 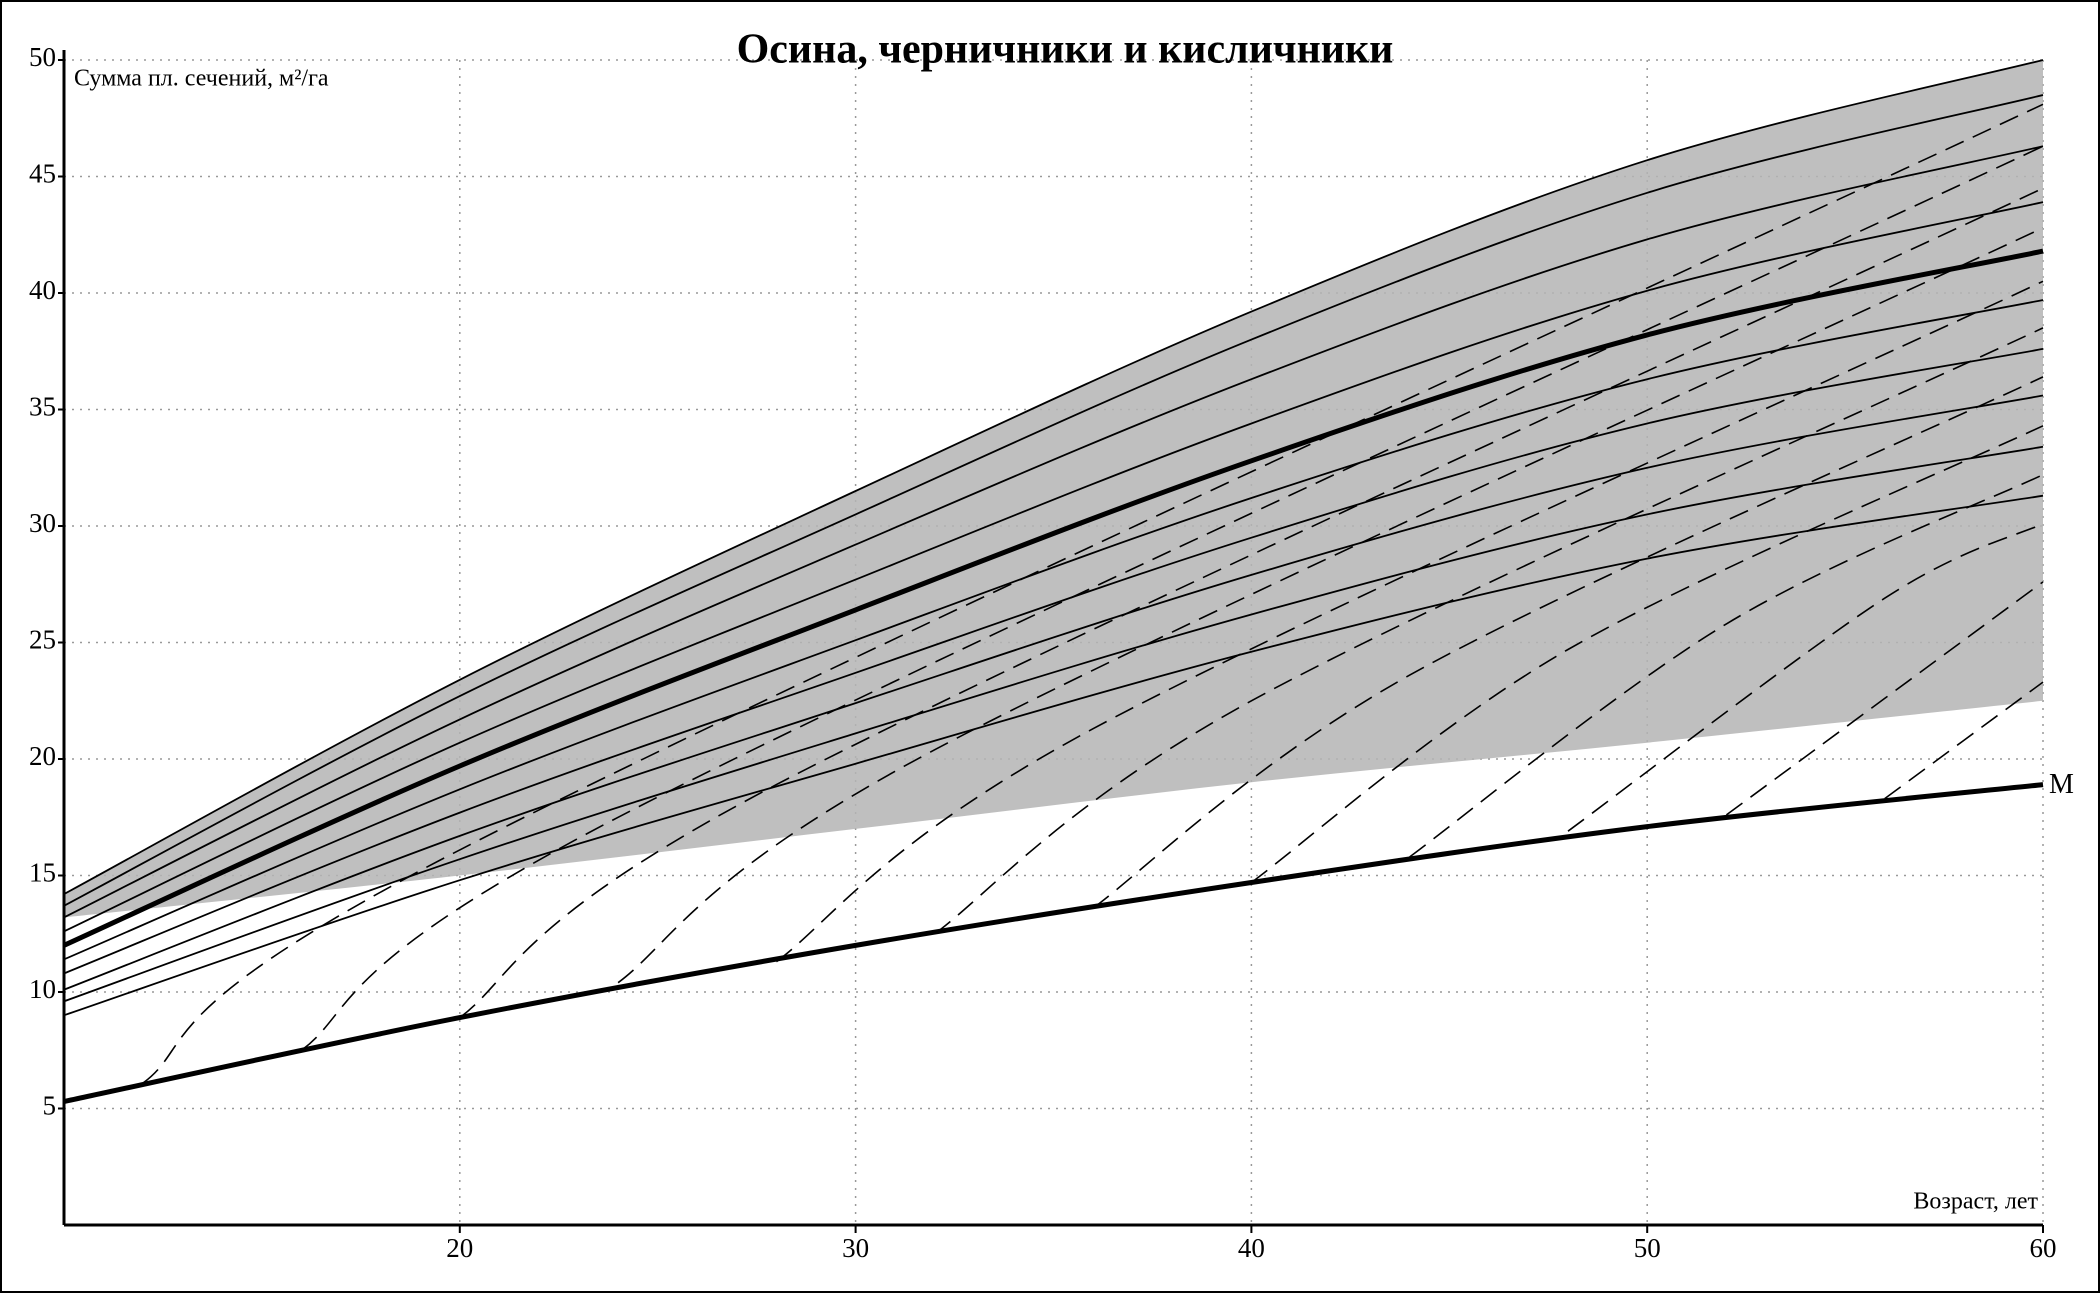 What do you see at coordinates (42, 407) in the screenshot?
I see `y-tick-label: 35` at bounding box center [42, 407].